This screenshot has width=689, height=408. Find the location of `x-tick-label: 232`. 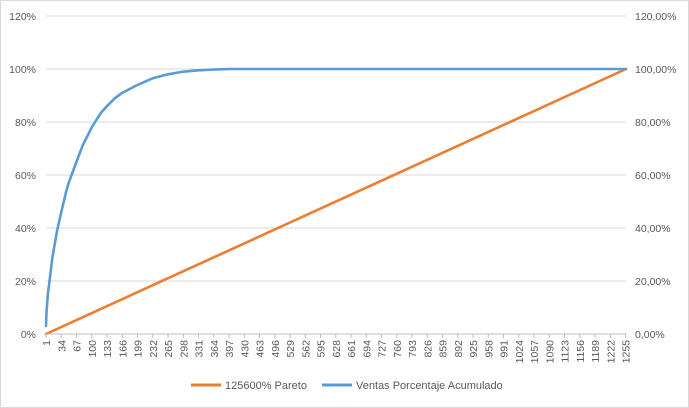

x-tick-label: 232 is located at coordinates (154, 349).